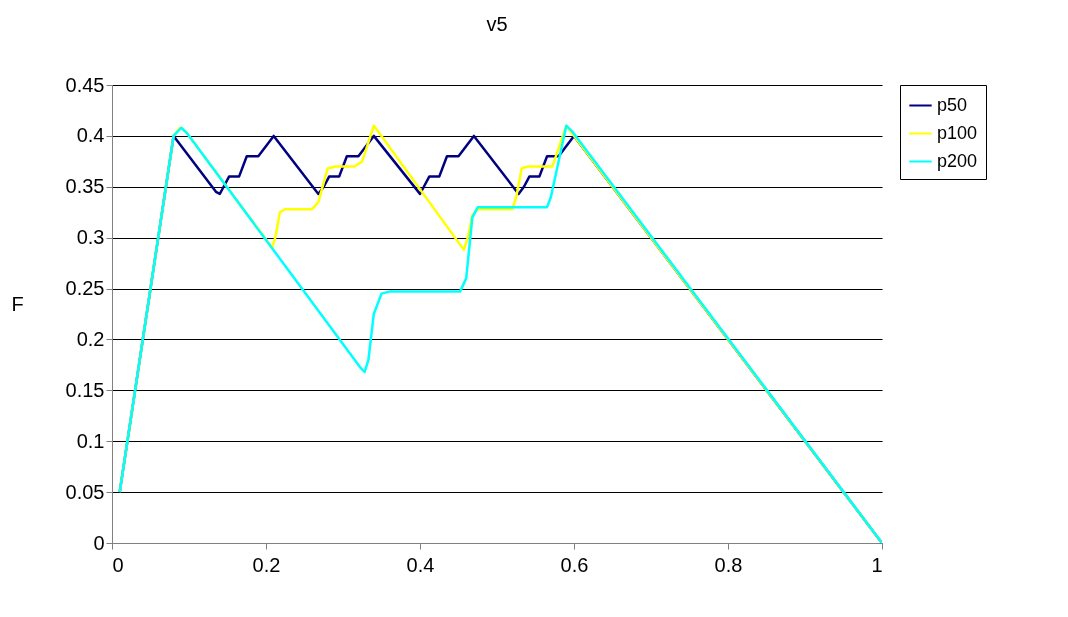 The width and height of the screenshot is (1068, 617). What do you see at coordinates (957, 132) in the screenshot?
I see `legend-label: p100` at bounding box center [957, 132].